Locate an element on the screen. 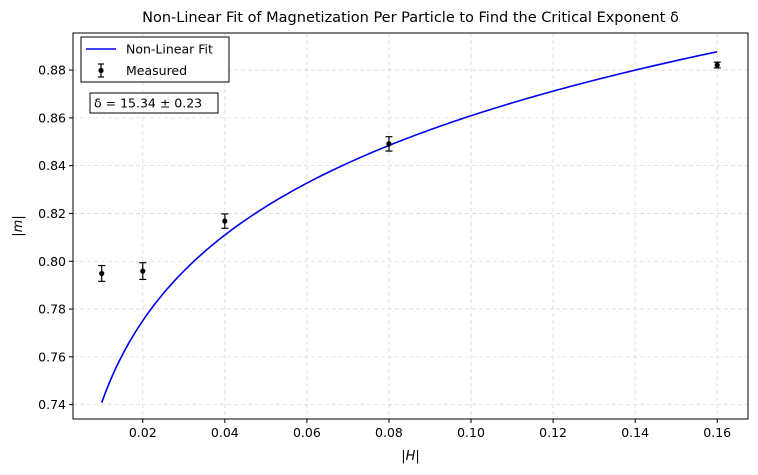  x-tick-label: 0.12 is located at coordinates (553, 432).